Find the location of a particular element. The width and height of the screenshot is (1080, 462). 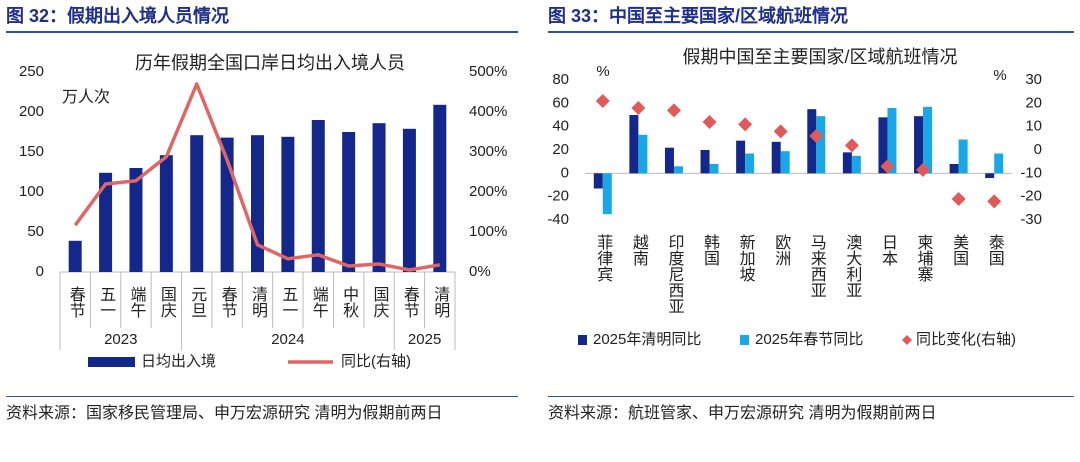

y-tick-label: -40 is located at coordinates (558, 219).